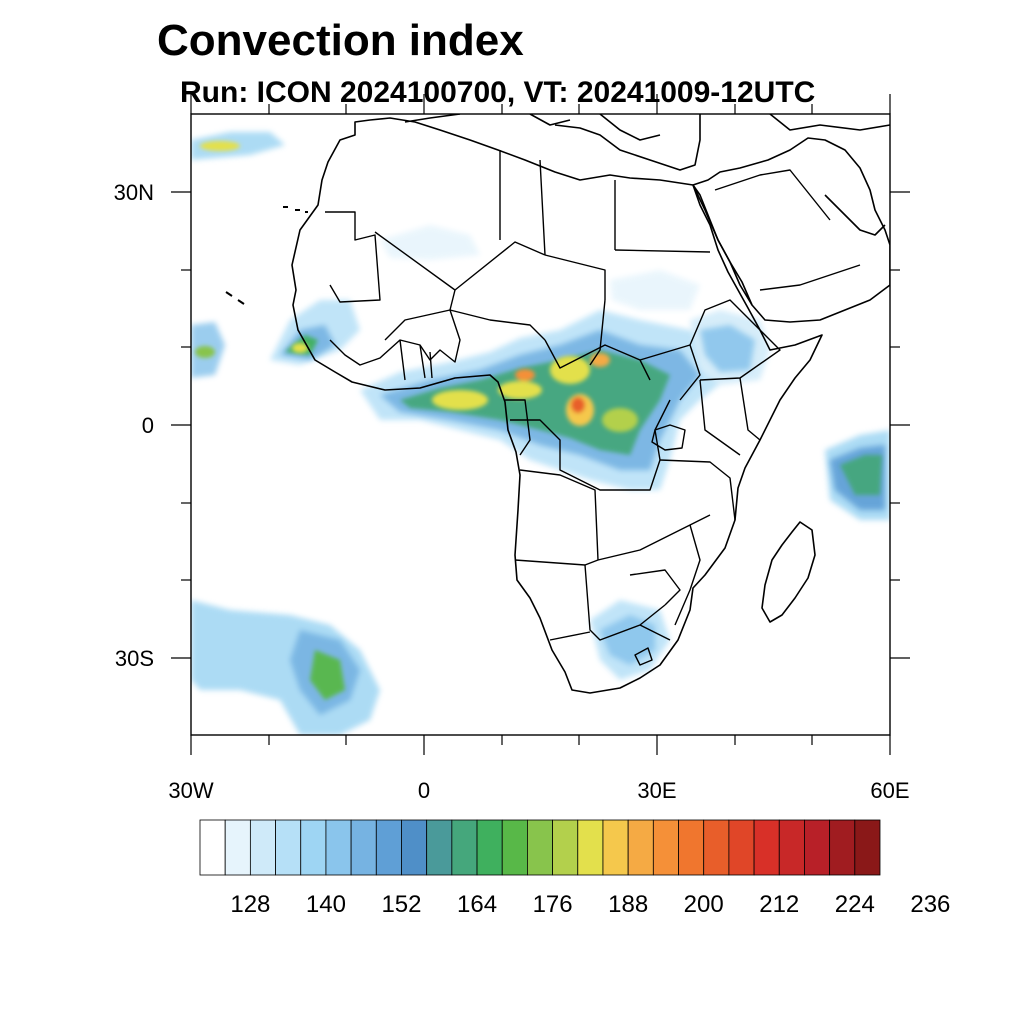 The width and height of the screenshot is (1024, 1024). Describe the element at coordinates (670, 372) in the screenshot. I see `border-south-sudan` at that location.